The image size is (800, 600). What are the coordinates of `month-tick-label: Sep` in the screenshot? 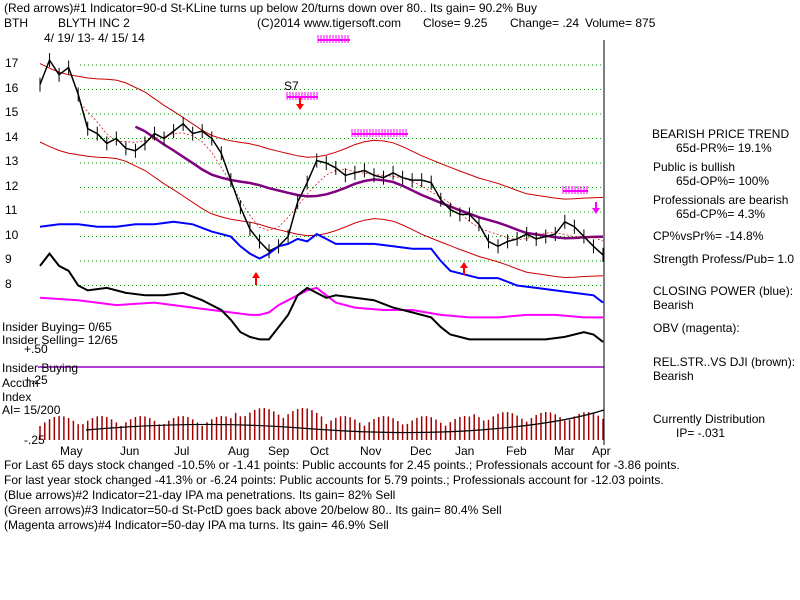 It's located at (279, 451).